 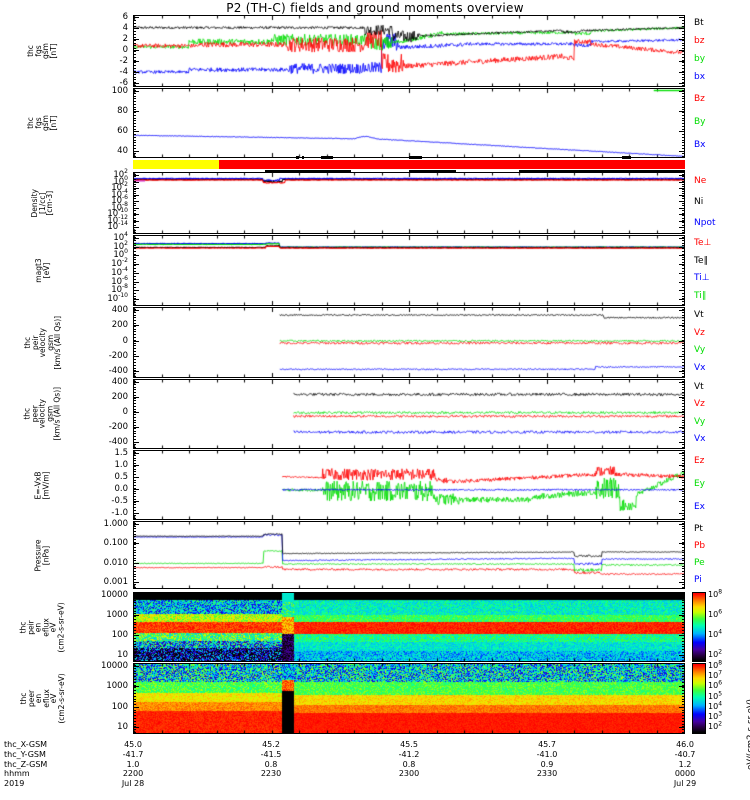 I want to click on y-tick-magt3-4: 10-4, so click(x=119, y=272).